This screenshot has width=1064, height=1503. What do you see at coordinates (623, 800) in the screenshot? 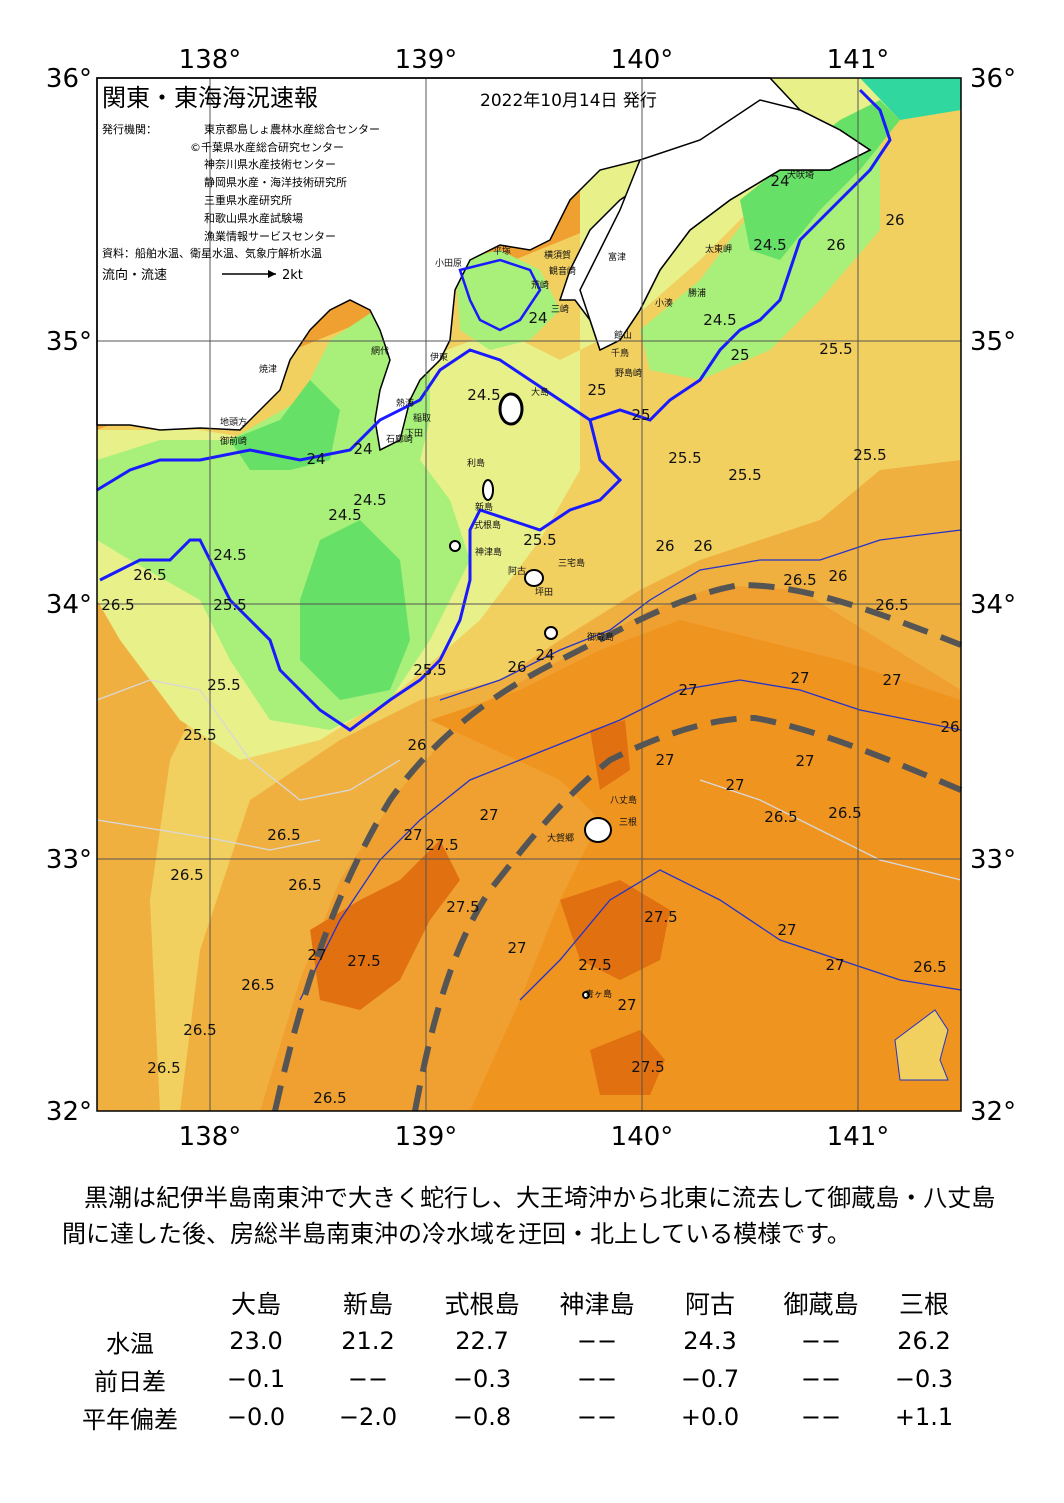
I see `place-name: 八丈島` at bounding box center [623, 800].